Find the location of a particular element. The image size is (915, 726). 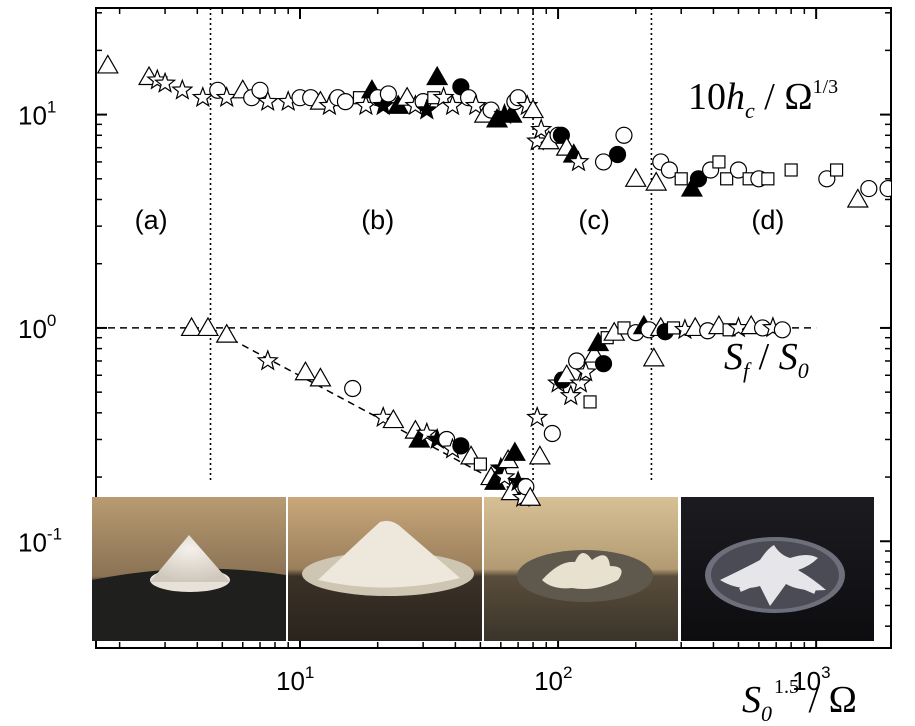

x-axis-label: S01.5 / Ω is located at coordinates (799, 701).